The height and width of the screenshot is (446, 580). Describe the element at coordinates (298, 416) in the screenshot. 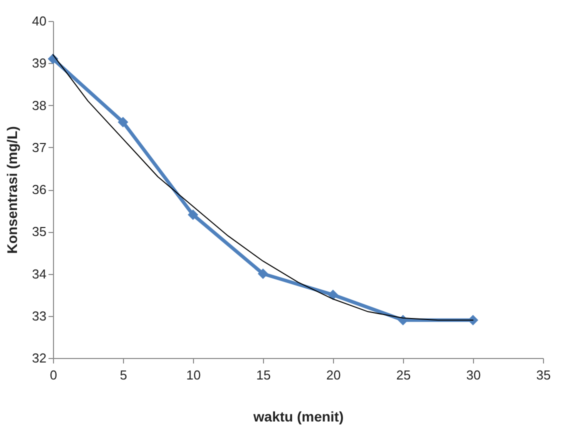

I see `x-axis-title: waktu (menit)` at that location.